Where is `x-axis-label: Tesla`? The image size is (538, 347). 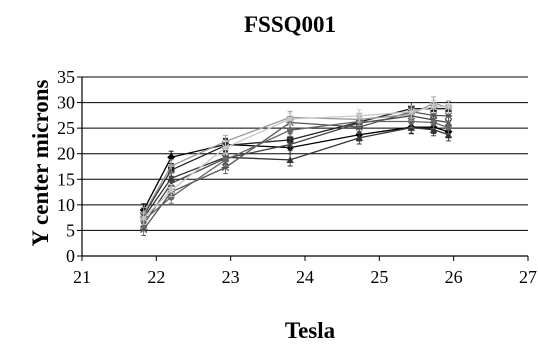 x-axis-label: Tesla is located at coordinates (310, 330).